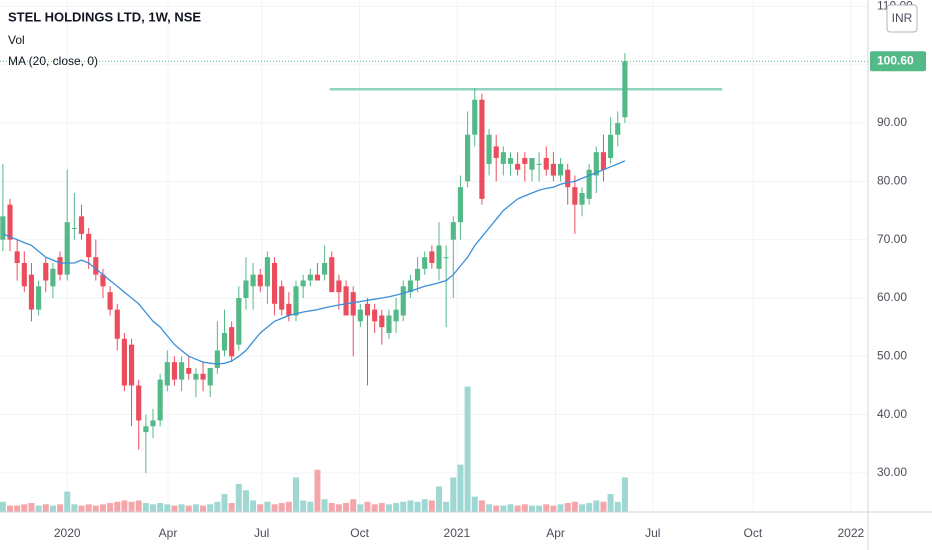 This screenshot has height=550, width=932. What do you see at coordinates (892, 414) in the screenshot?
I see `y-tick-label: 40.00` at bounding box center [892, 414].